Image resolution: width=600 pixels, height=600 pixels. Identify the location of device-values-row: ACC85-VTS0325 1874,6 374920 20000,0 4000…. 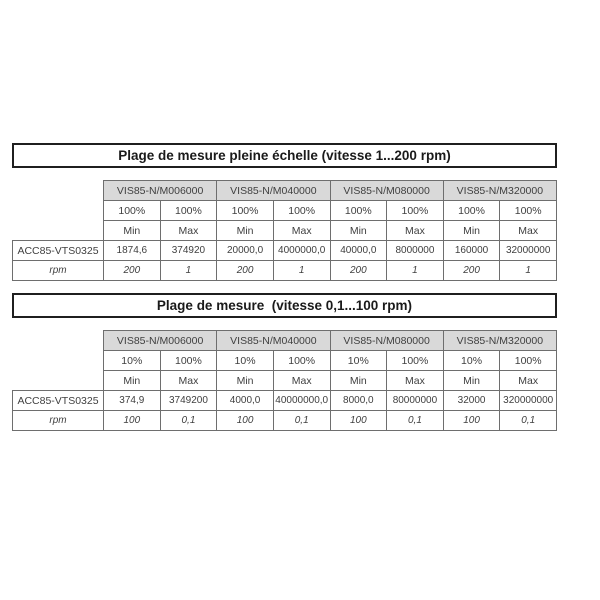
(284, 250).